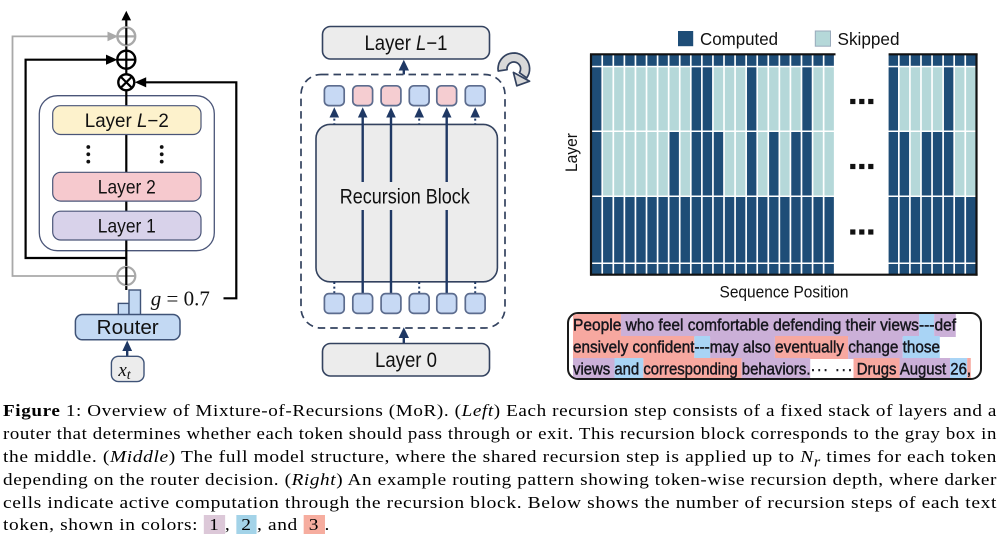 This screenshot has width=1000, height=554. What do you see at coordinates (127, 226) in the screenshot?
I see `svg-text: Layer 1` at bounding box center [127, 226].